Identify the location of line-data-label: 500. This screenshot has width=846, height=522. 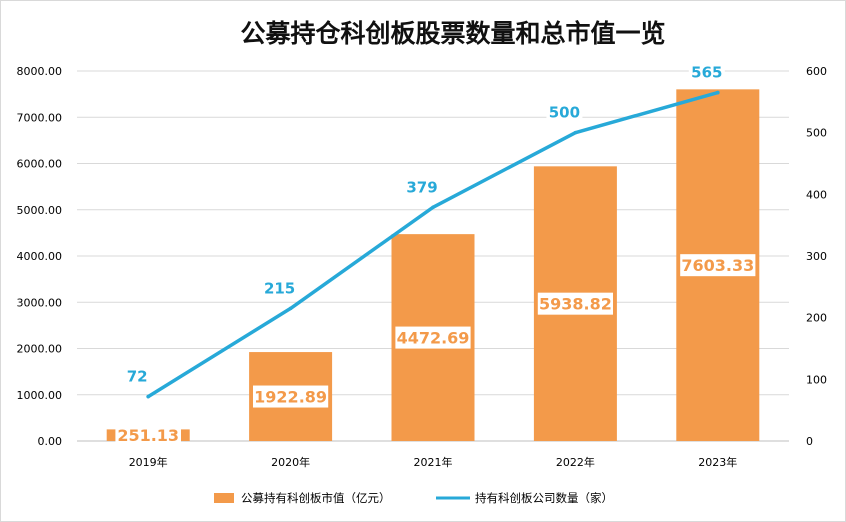
(564, 113).